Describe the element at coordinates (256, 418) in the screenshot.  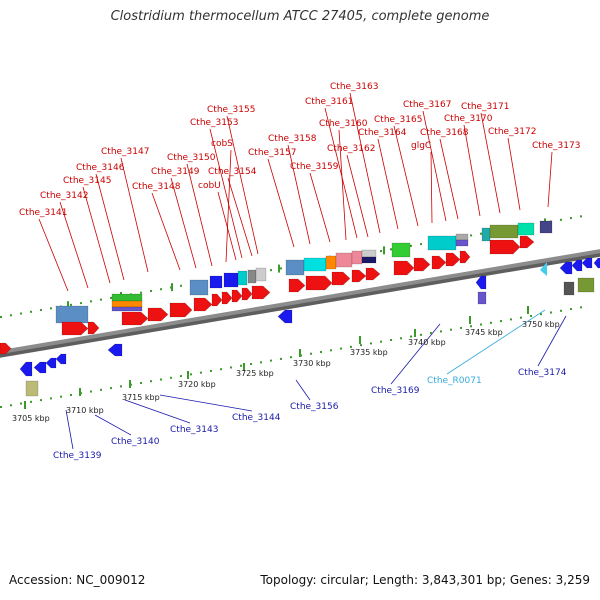
I see `gene-label-bottom: Cthe_3144` at that location.